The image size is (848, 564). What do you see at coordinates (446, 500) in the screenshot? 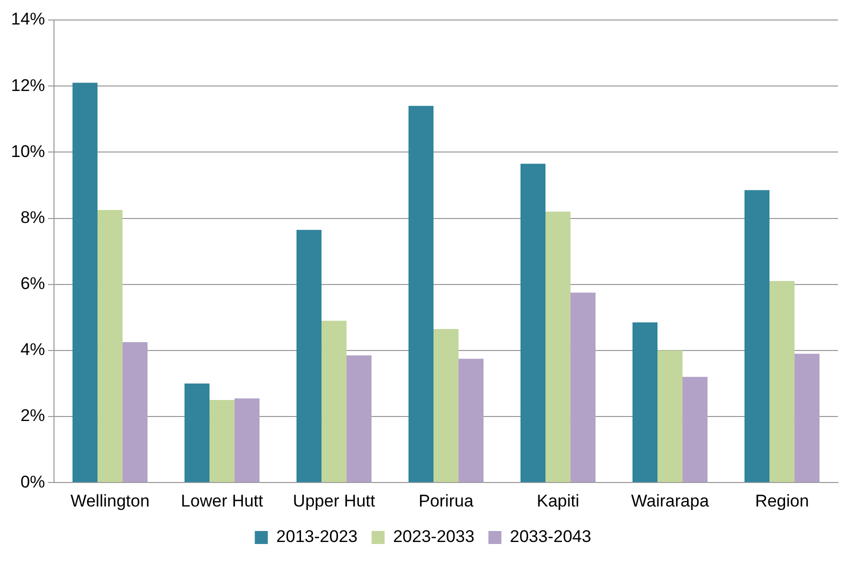
I see `x-tick-label: Porirua` at bounding box center [446, 500].